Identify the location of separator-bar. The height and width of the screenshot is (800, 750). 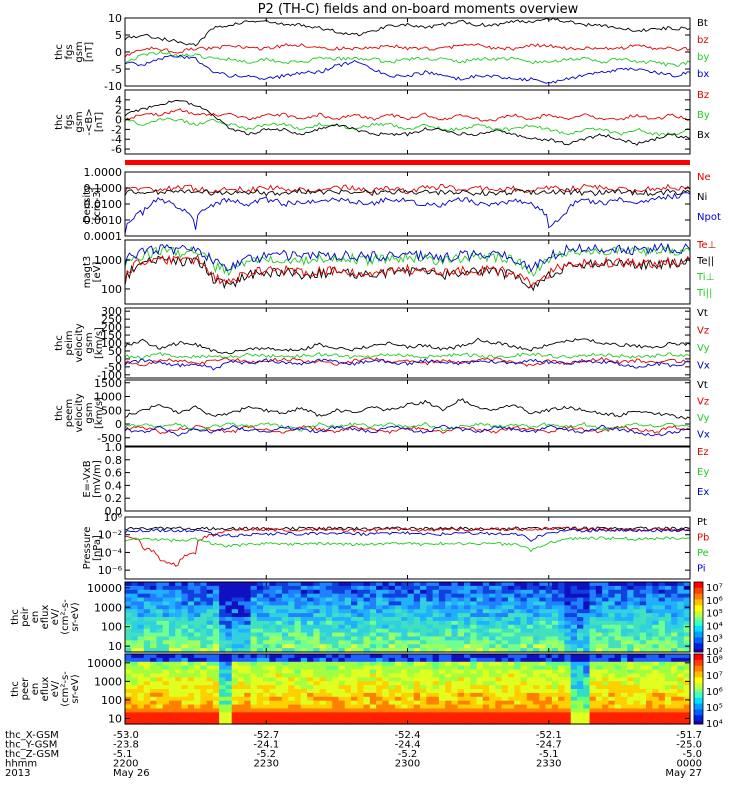
(407, 162).